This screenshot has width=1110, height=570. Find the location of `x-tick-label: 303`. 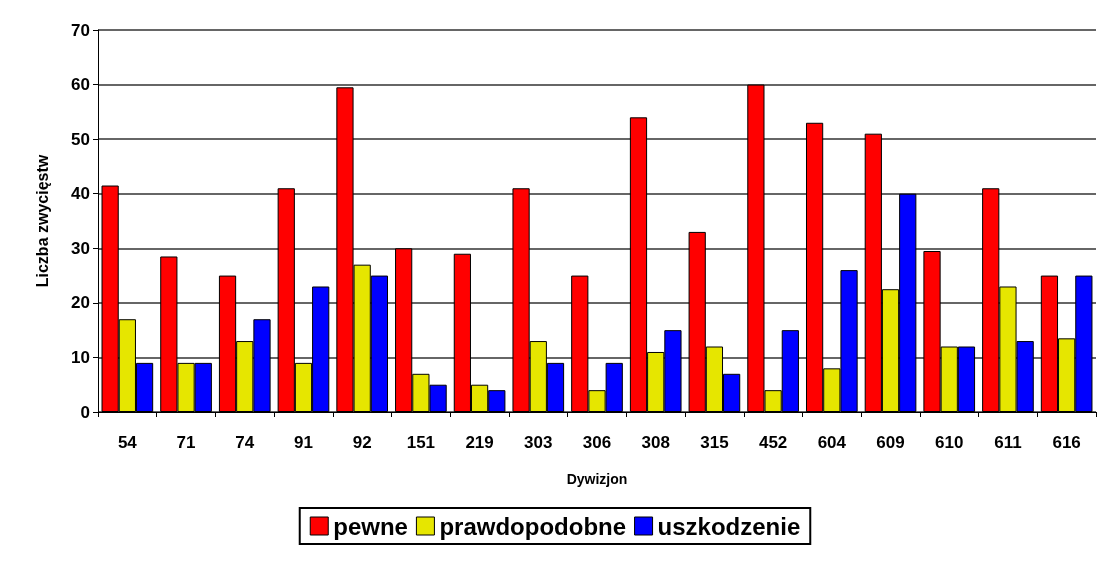

x-tick-label: 303 is located at coordinates (538, 442).